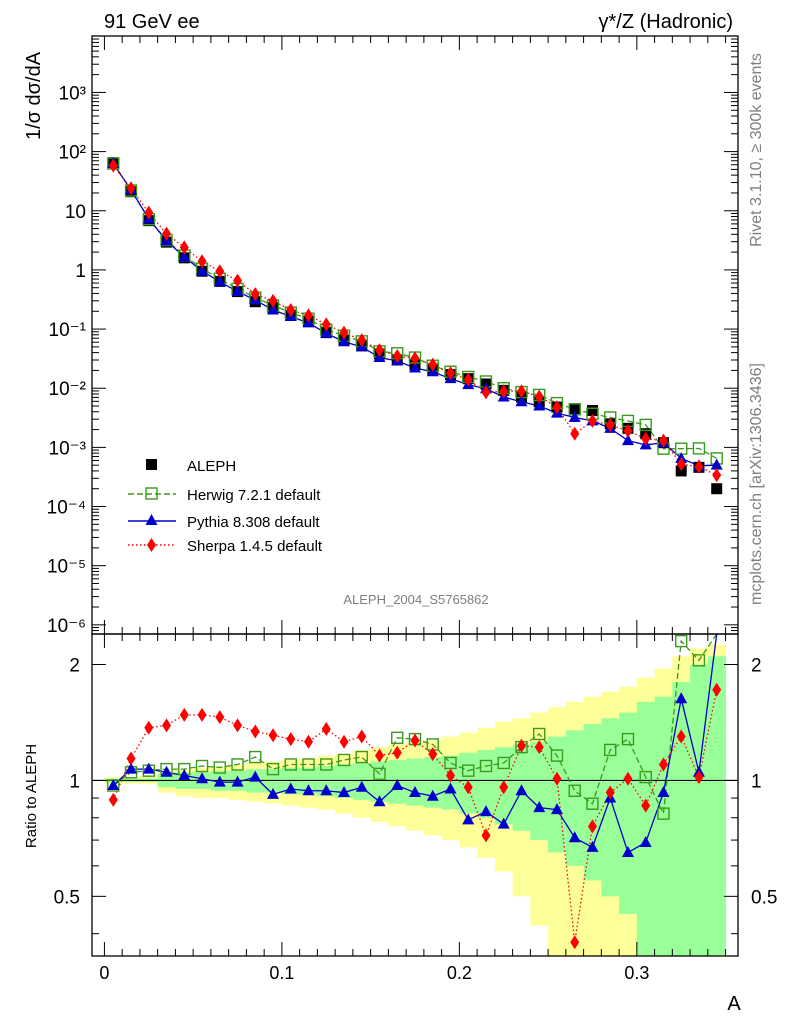 The image size is (786, 1024). What do you see at coordinates (72, 93) in the screenshot?
I see `main-y-tick-label: 10³` at bounding box center [72, 93].